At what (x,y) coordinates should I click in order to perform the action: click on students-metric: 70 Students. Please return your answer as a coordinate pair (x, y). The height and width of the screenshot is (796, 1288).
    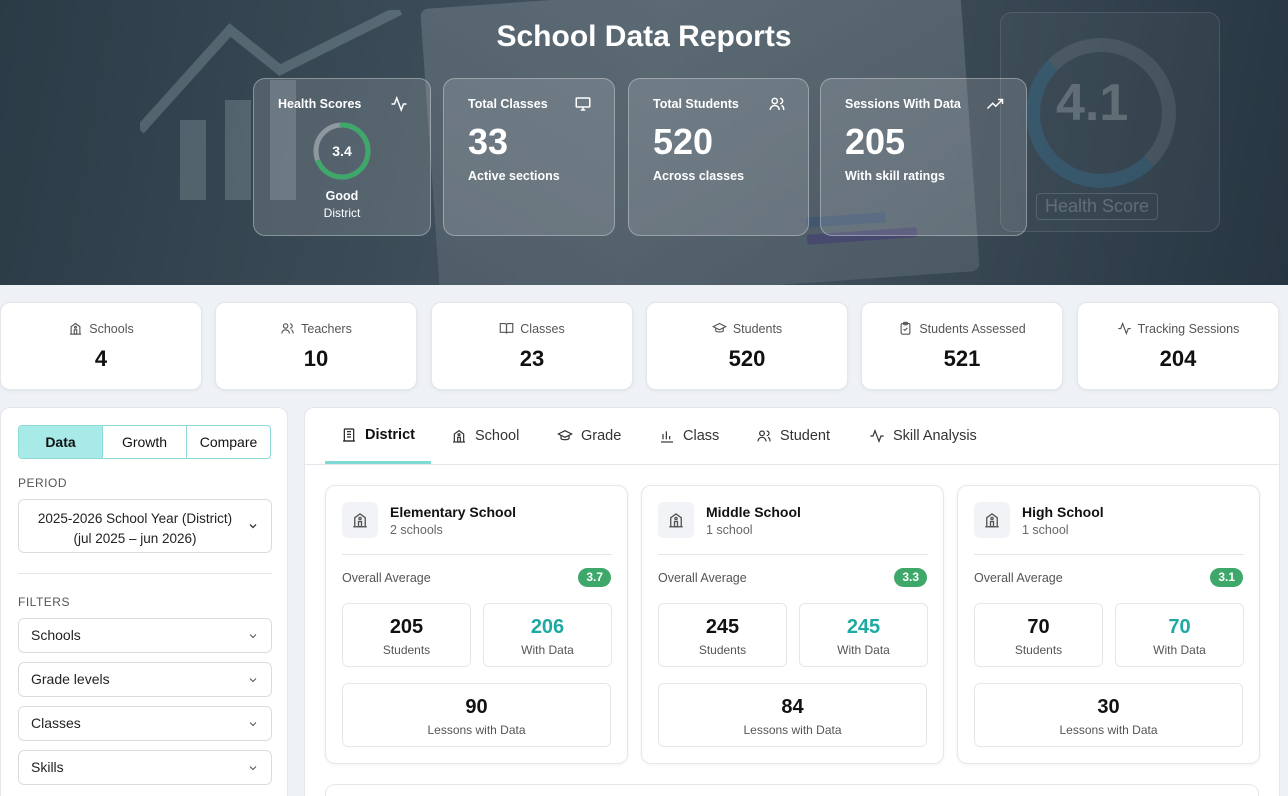
    Looking at the image, I should click on (1038, 635).